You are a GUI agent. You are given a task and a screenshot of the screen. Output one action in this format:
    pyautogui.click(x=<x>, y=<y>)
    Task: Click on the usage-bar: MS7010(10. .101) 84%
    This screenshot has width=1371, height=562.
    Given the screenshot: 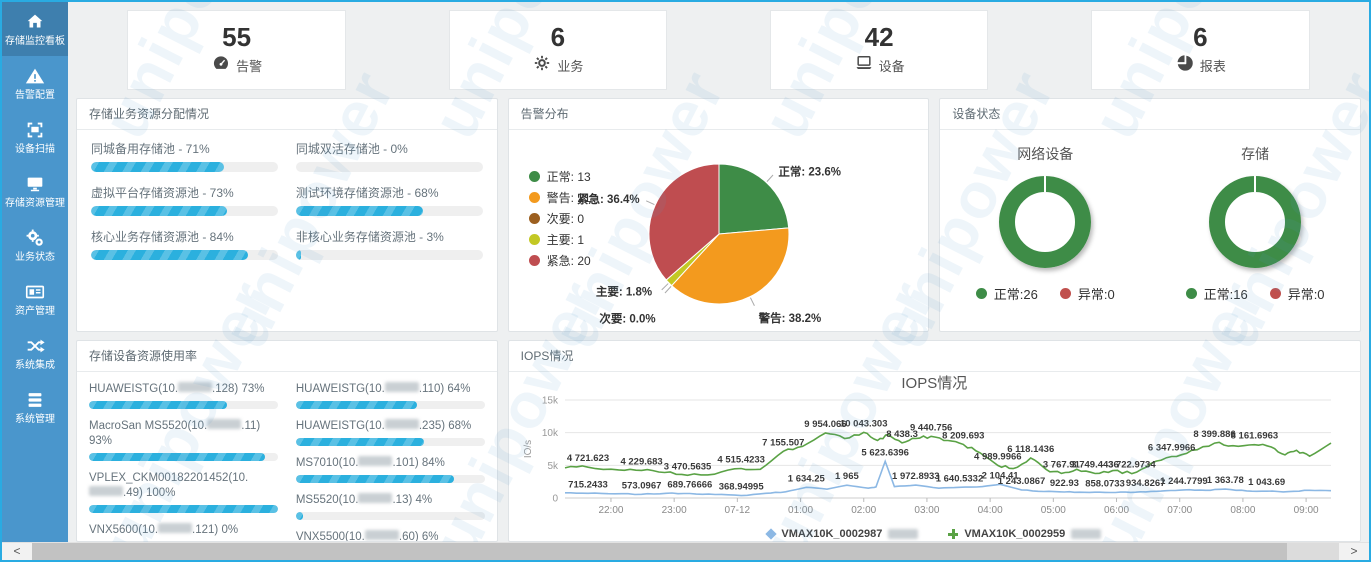 What is the action you would take?
    pyautogui.click(x=390, y=469)
    